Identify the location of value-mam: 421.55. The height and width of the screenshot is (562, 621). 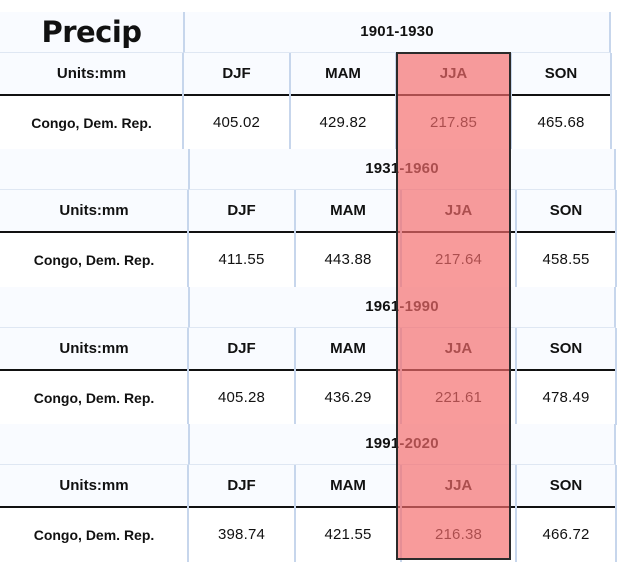
(348, 535).